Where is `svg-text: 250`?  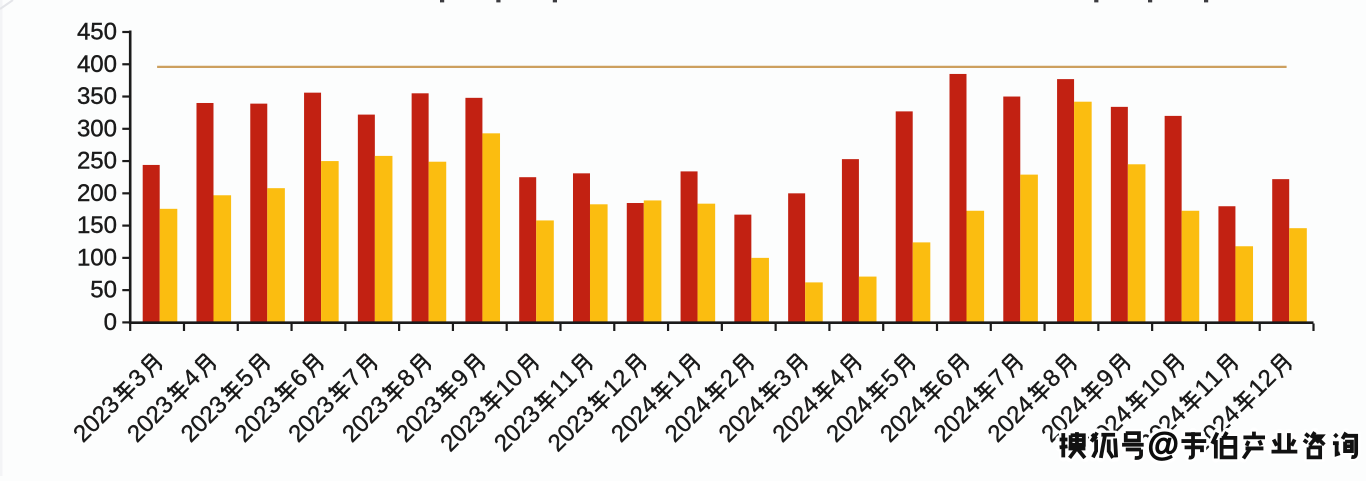
svg-text: 250 is located at coordinates (97, 161).